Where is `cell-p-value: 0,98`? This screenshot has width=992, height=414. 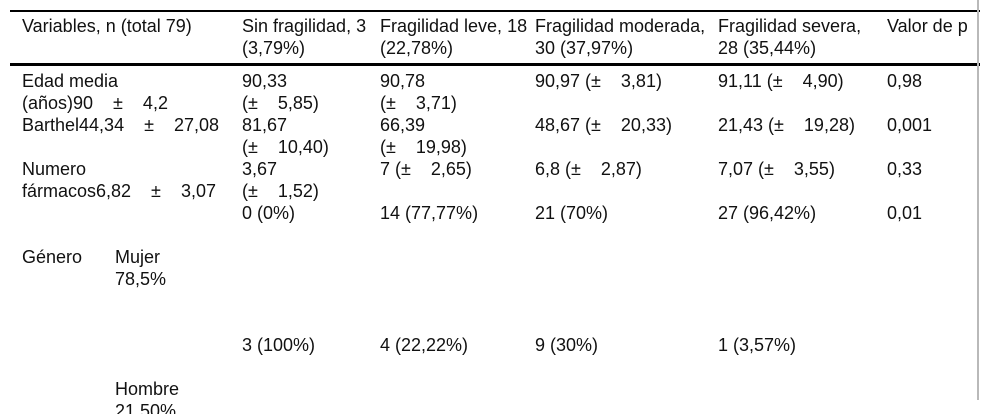 cell-p-value: 0,98 is located at coordinates (905, 81).